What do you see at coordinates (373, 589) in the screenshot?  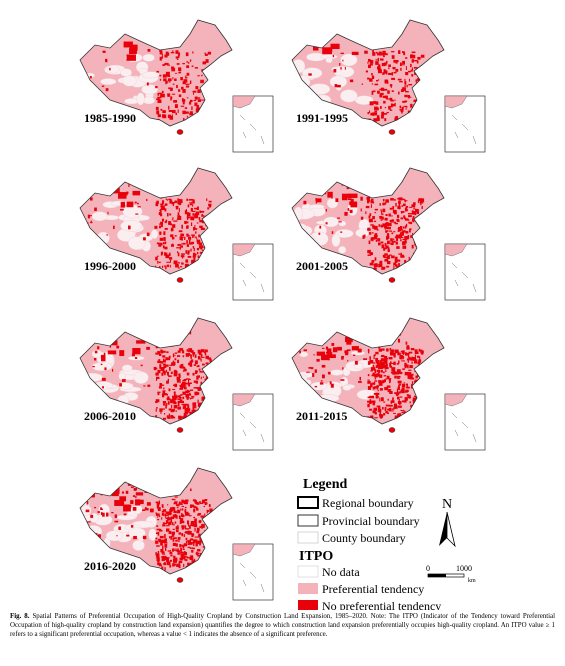 I see `legend-class: Preferential tendency` at bounding box center [373, 589].